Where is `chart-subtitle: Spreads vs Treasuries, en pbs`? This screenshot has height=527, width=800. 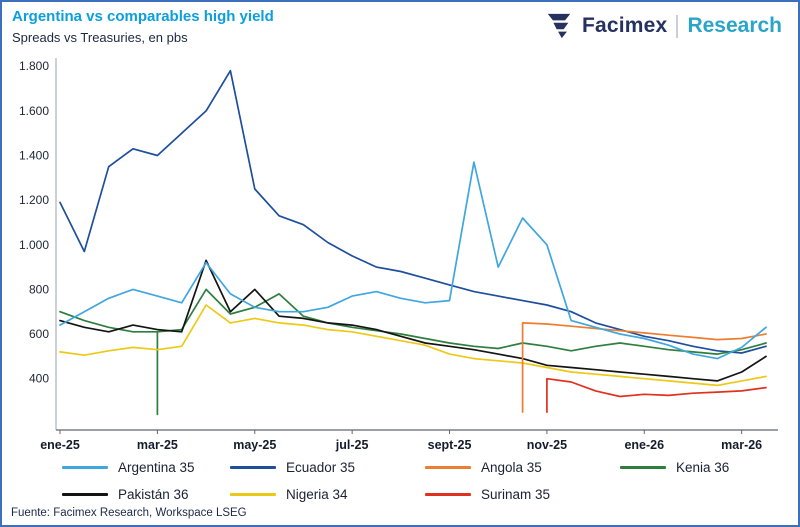
chart-subtitle: Spreads vs Treasuries, en pbs is located at coordinates (100, 37).